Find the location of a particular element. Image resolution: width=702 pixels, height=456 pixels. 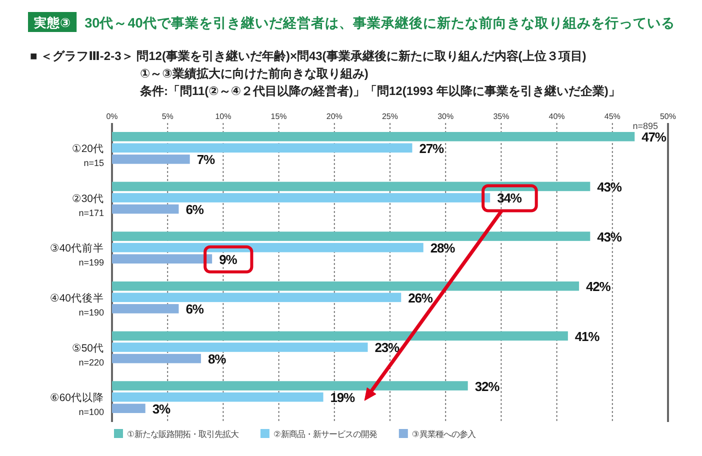

y-tick-label: ⑤50代 n=220 is located at coordinates (88, 355).